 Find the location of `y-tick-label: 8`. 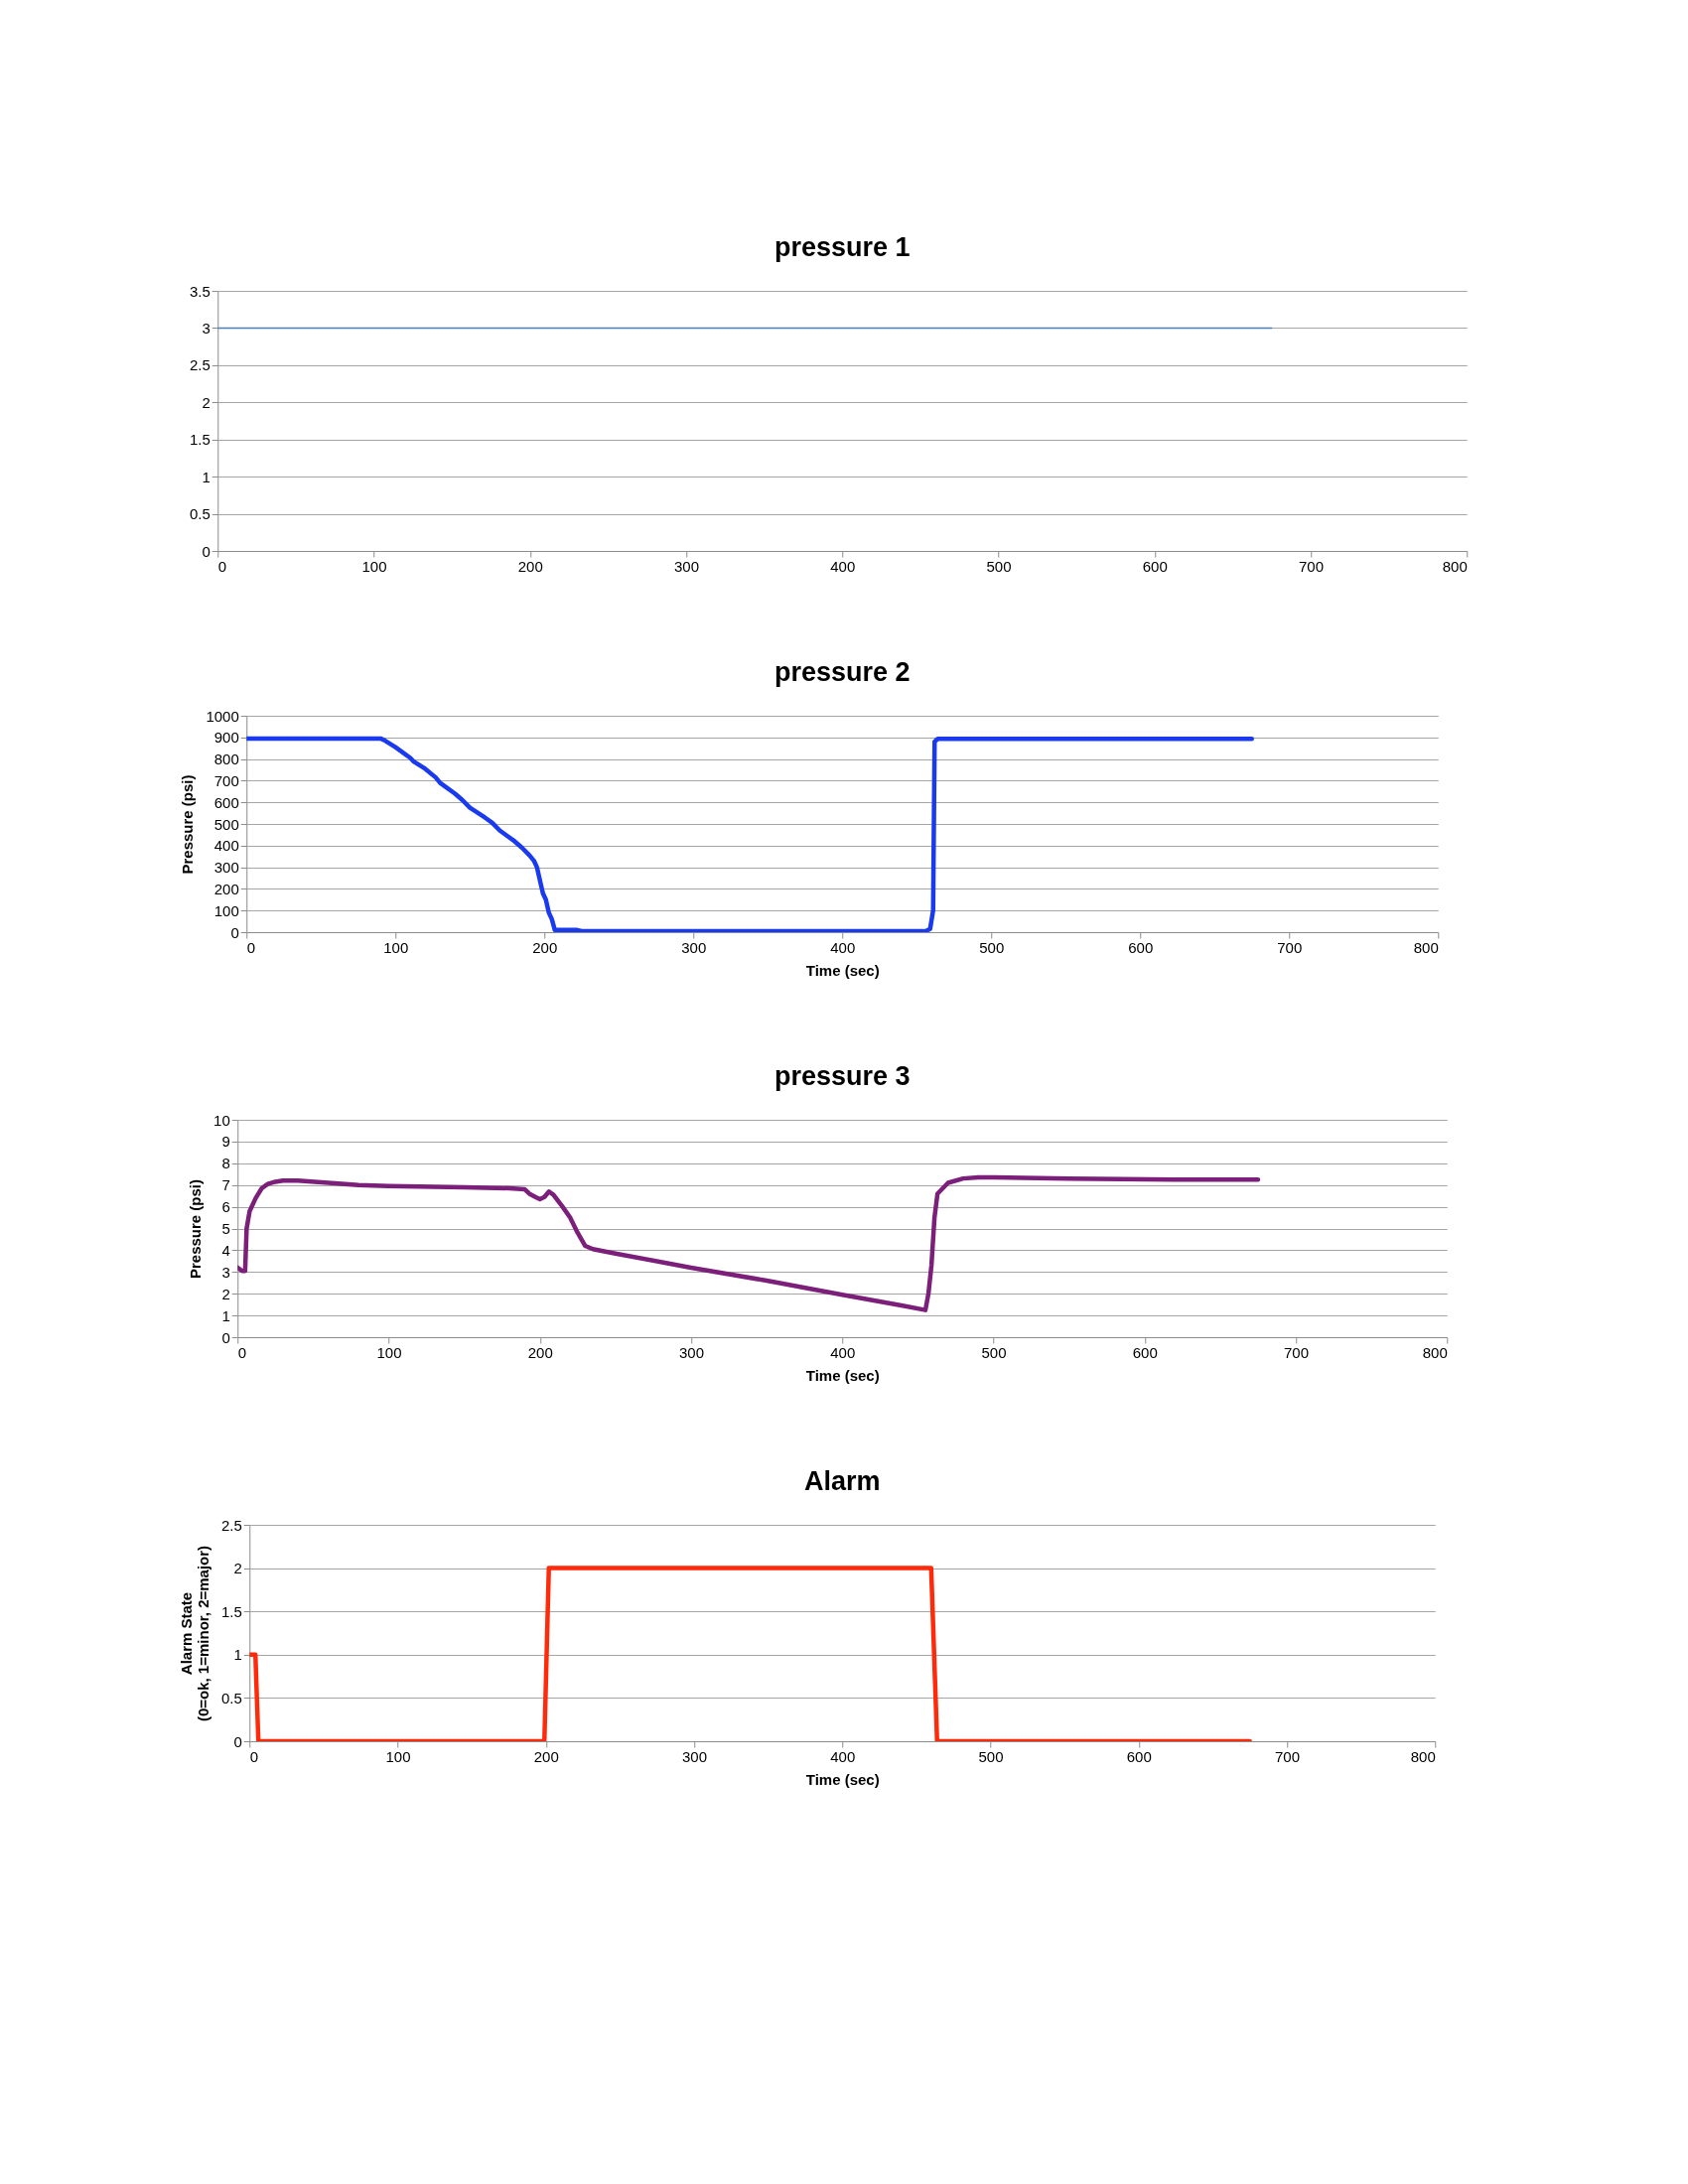

y-tick-label: 8 is located at coordinates (225, 1163).